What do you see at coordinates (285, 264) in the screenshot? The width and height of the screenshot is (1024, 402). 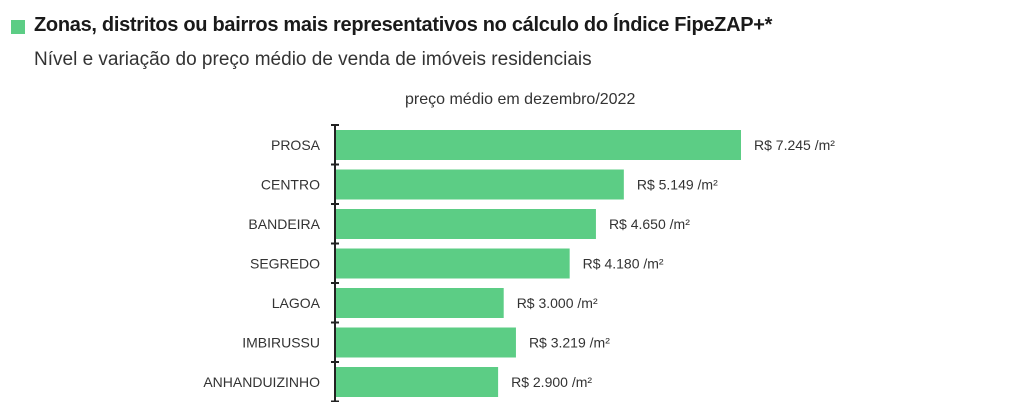 I see `category-label: SEGREDO` at bounding box center [285, 264].